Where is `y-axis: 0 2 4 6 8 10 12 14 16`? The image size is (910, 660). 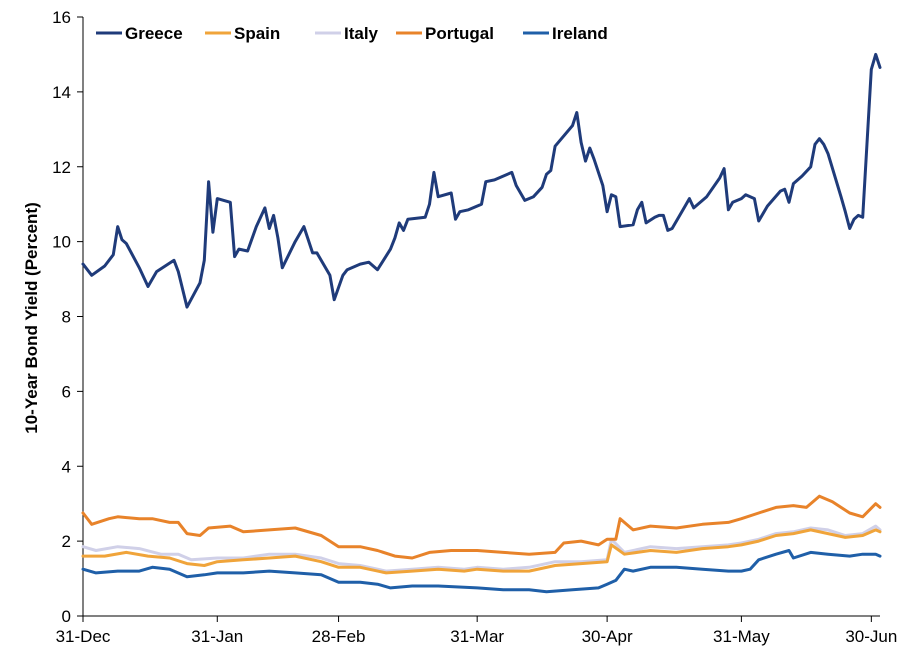
y-axis: 0 2 4 6 8 10 12 14 16 is located at coordinates (68, 317).